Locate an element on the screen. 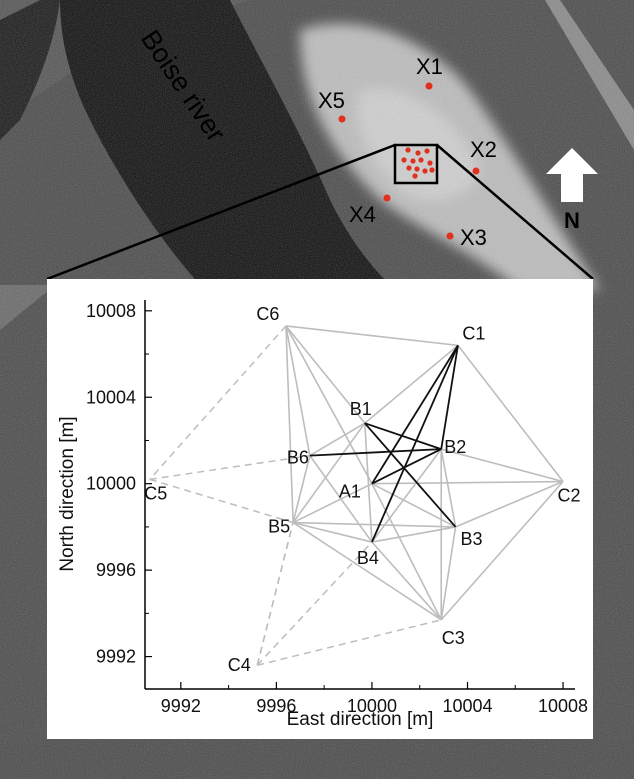 Image resolution: width=634 pixels, height=779 pixels. edge-c1-b2 is located at coordinates (449, 397).